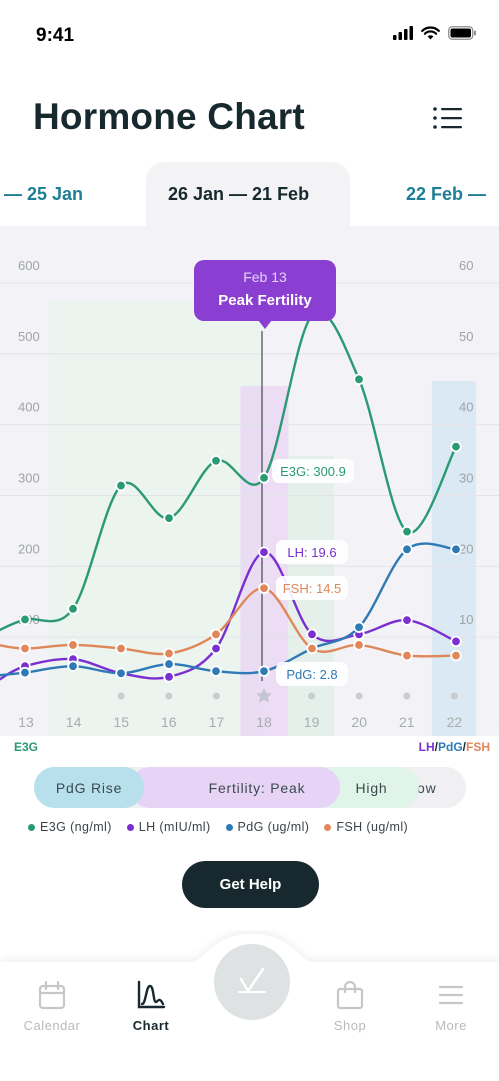  Describe the element at coordinates (466, 407) in the screenshot. I see `right-axis-tick: 40` at that location.